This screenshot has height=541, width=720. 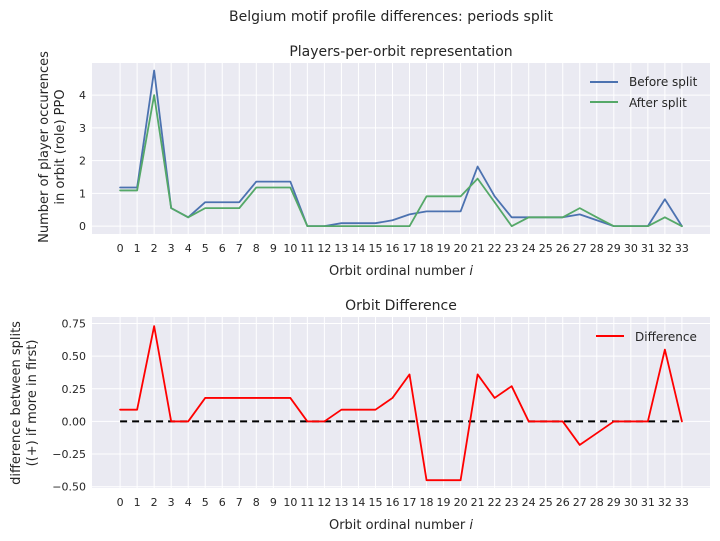 I want to click on y-tick-label: 0.25, so click(x=74, y=389).